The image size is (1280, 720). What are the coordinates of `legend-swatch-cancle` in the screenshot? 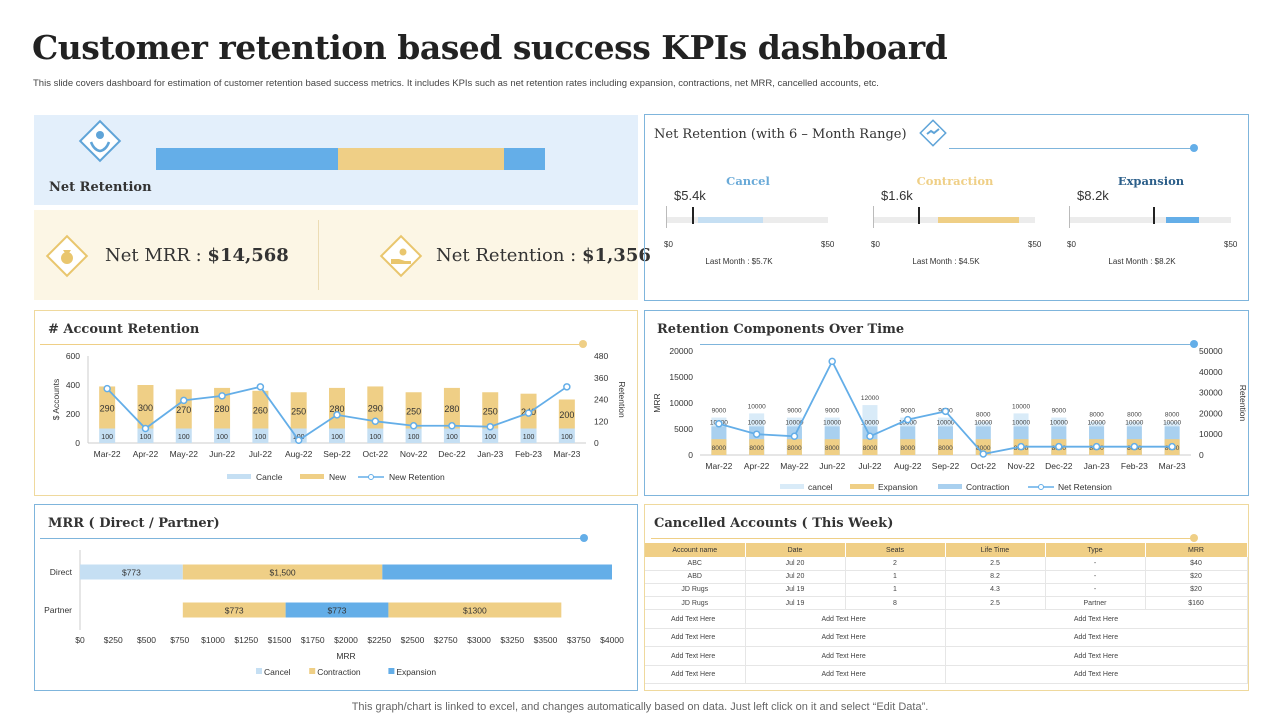 It's located at (239, 476).